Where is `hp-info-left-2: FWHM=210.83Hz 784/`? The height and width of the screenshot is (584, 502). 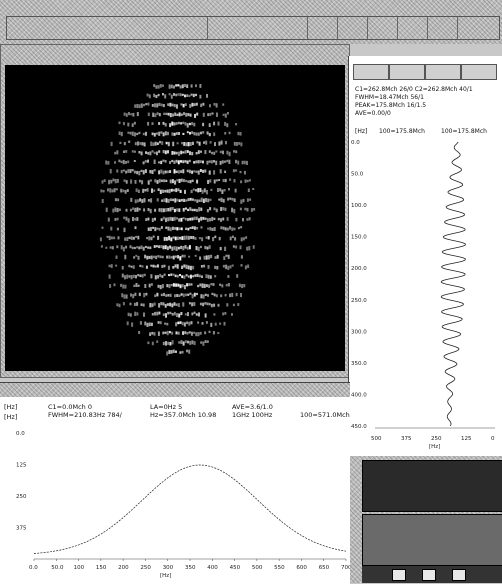
hp-info-left-2: FWHM=210.83Hz 784/ is located at coordinates (85, 415).